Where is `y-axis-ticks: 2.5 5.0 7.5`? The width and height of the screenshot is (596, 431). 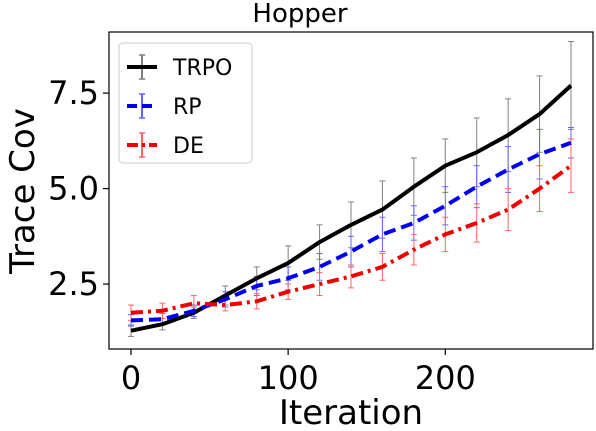 y-axis-ticks: 2.5 5.0 7.5 is located at coordinates (78, 188).